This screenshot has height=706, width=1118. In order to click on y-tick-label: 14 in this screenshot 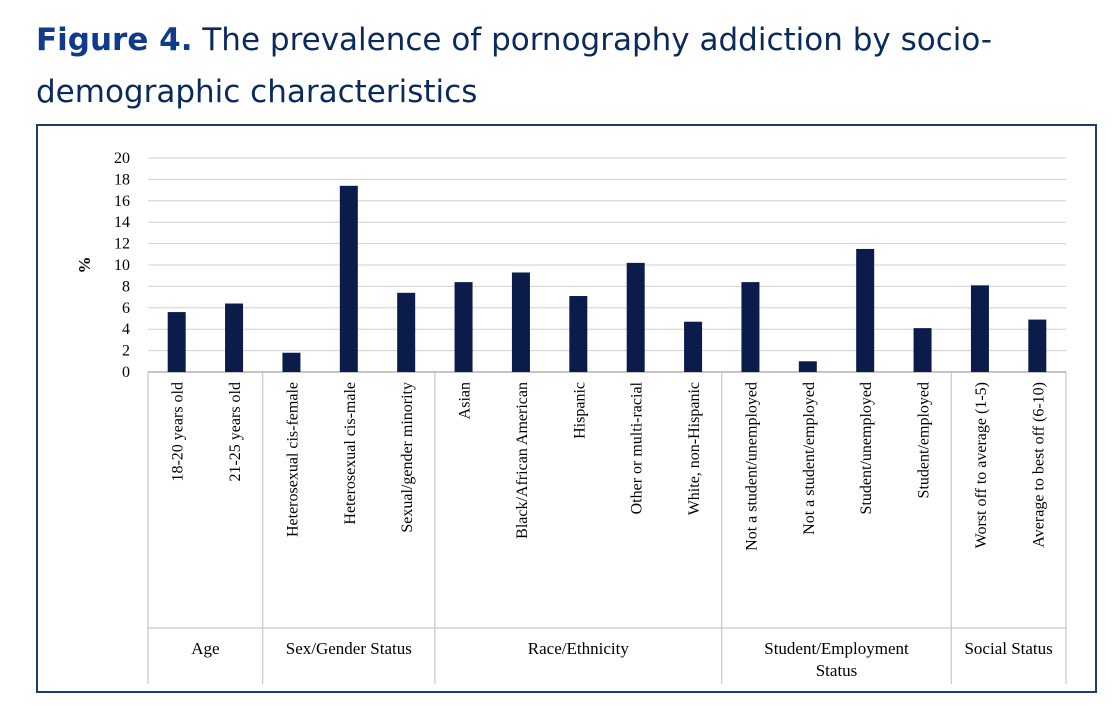, I will do `click(122, 222)`.